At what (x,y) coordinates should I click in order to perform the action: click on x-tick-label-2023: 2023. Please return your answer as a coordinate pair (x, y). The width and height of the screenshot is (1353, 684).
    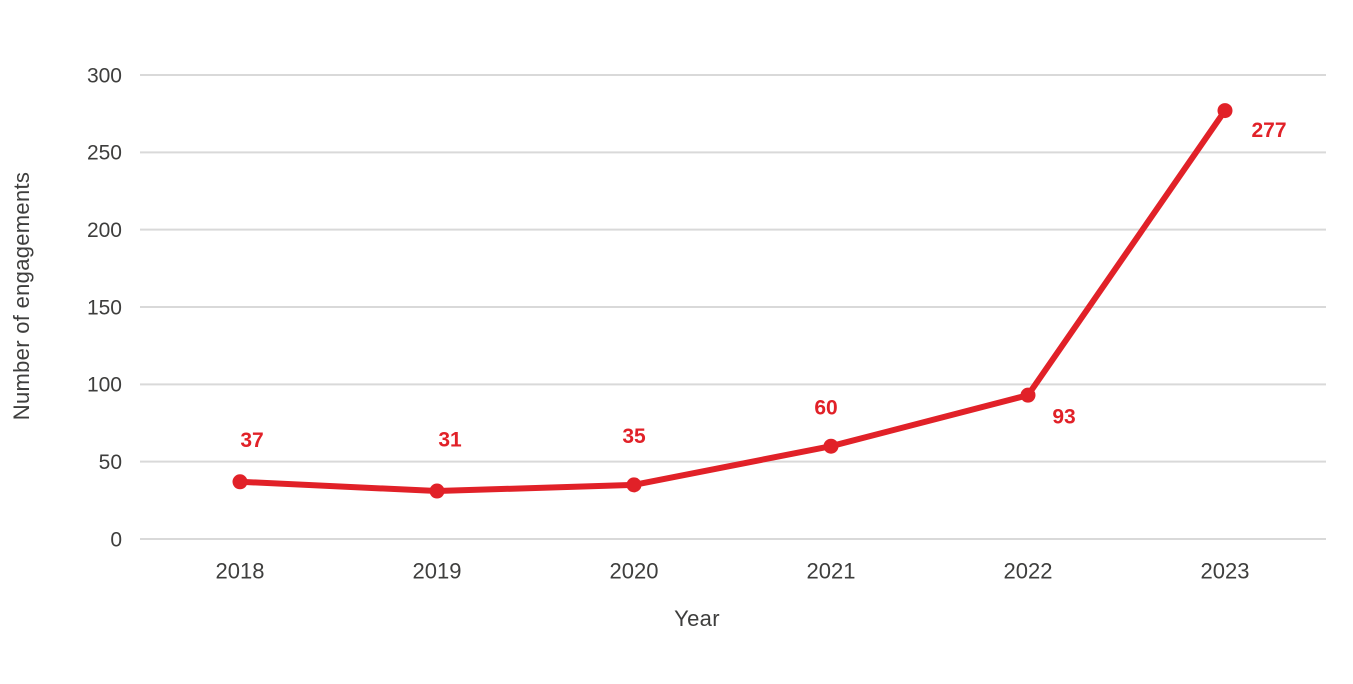
    Looking at the image, I should click on (1225, 571).